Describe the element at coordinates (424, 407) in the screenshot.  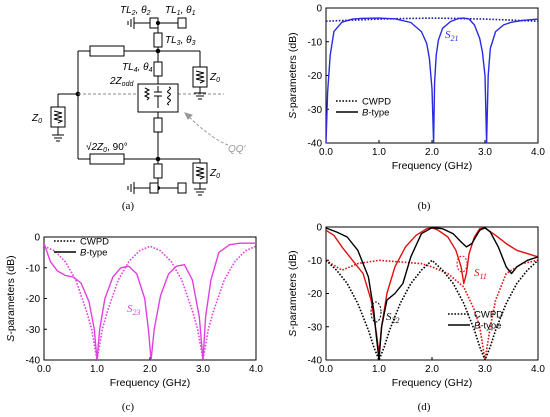
I see `panel-label-d: (d)` at that location.